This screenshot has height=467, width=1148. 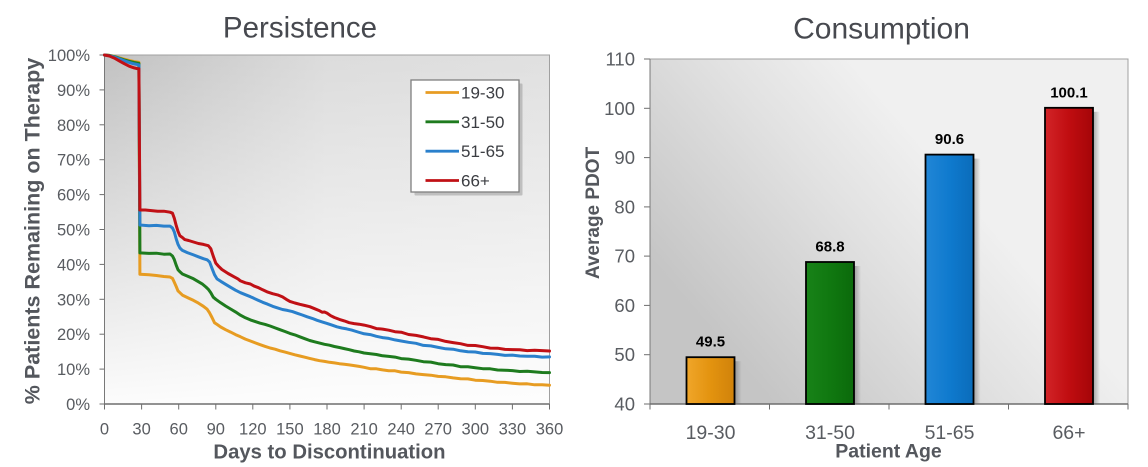 What do you see at coordinates (73, 265) in the screenshot?
I see `svg-text: 40%` at bounding box center [73, 265].